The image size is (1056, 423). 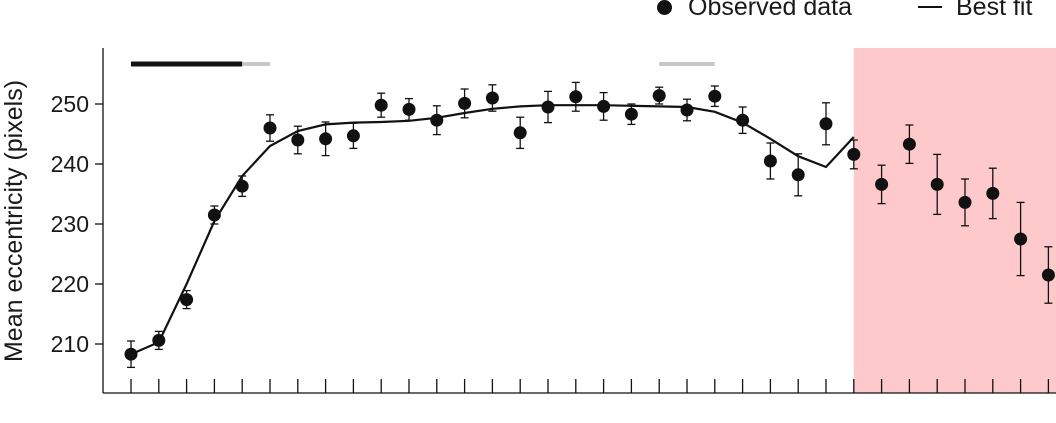 I want to click on y-tick-label-240: 240, so click(x=70, y=164).